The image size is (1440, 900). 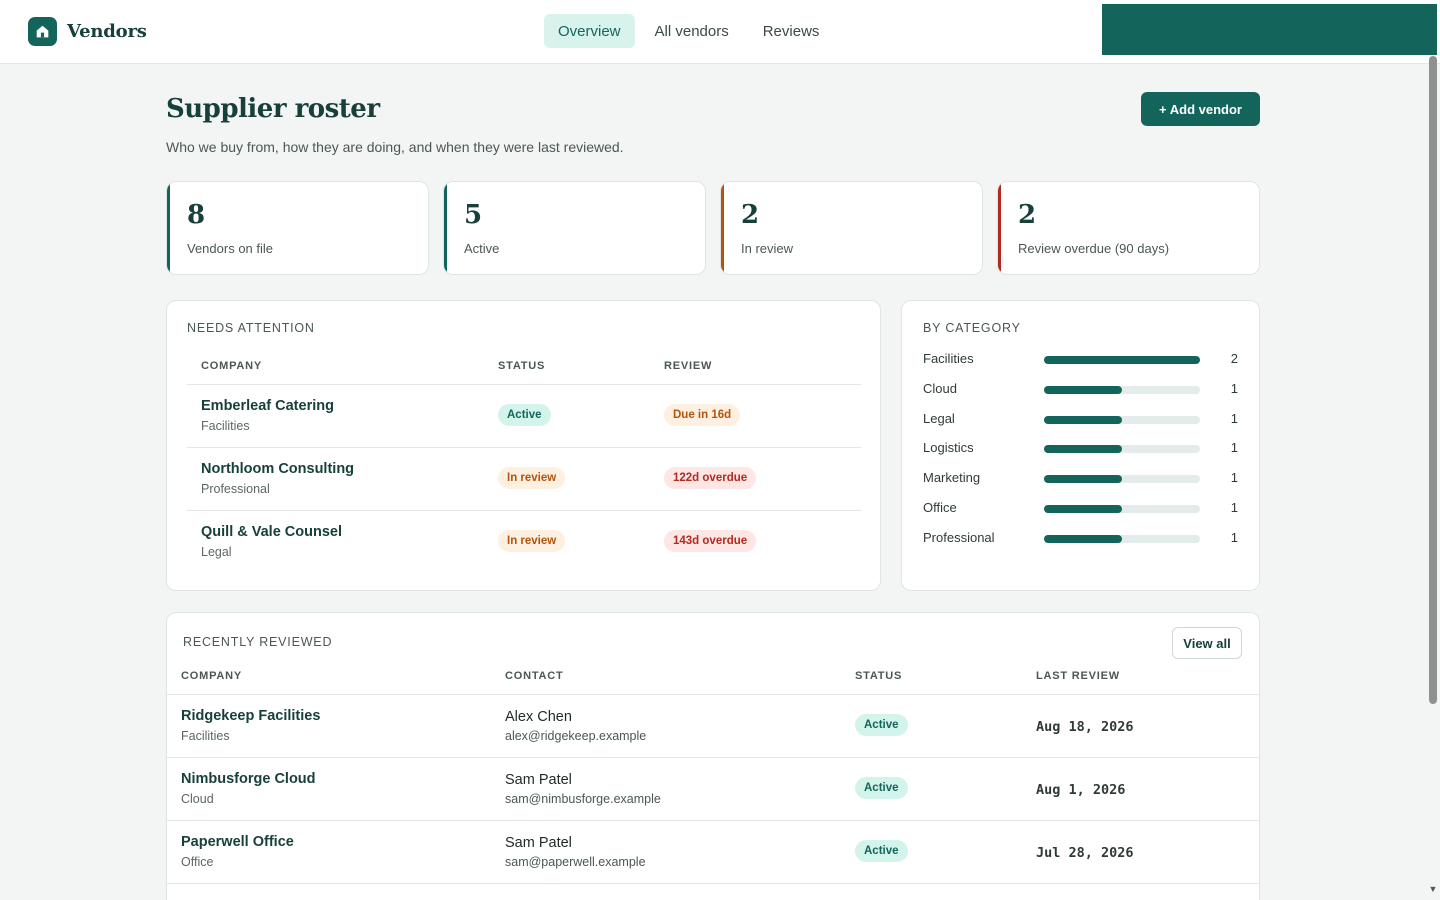 I want to click on header-banner, so click(x=1269, y=29).